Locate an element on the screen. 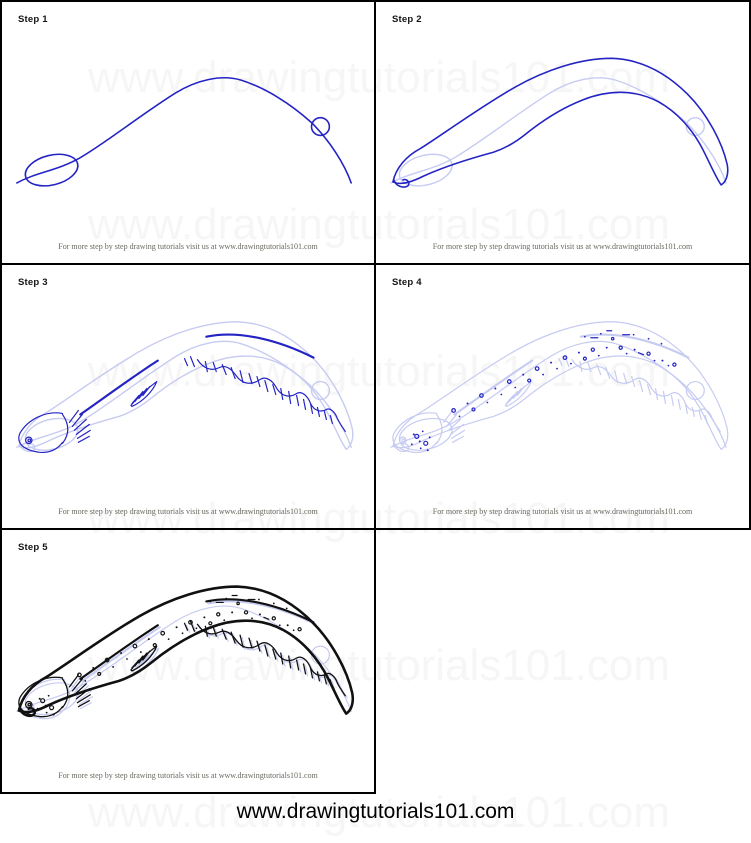 The width and height of the screenshot is (751, 843). step-label: Step 5 is located at coordinates (33, 547).